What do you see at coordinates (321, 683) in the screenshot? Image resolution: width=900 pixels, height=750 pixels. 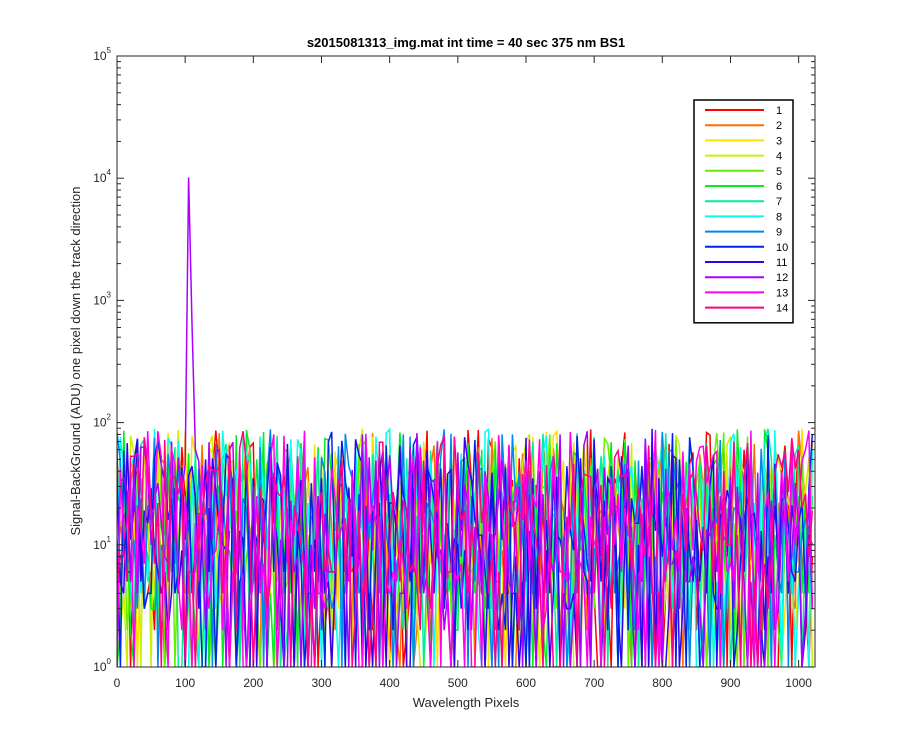 I see `x-tick-label: 300` at bounding box center [321, 683].